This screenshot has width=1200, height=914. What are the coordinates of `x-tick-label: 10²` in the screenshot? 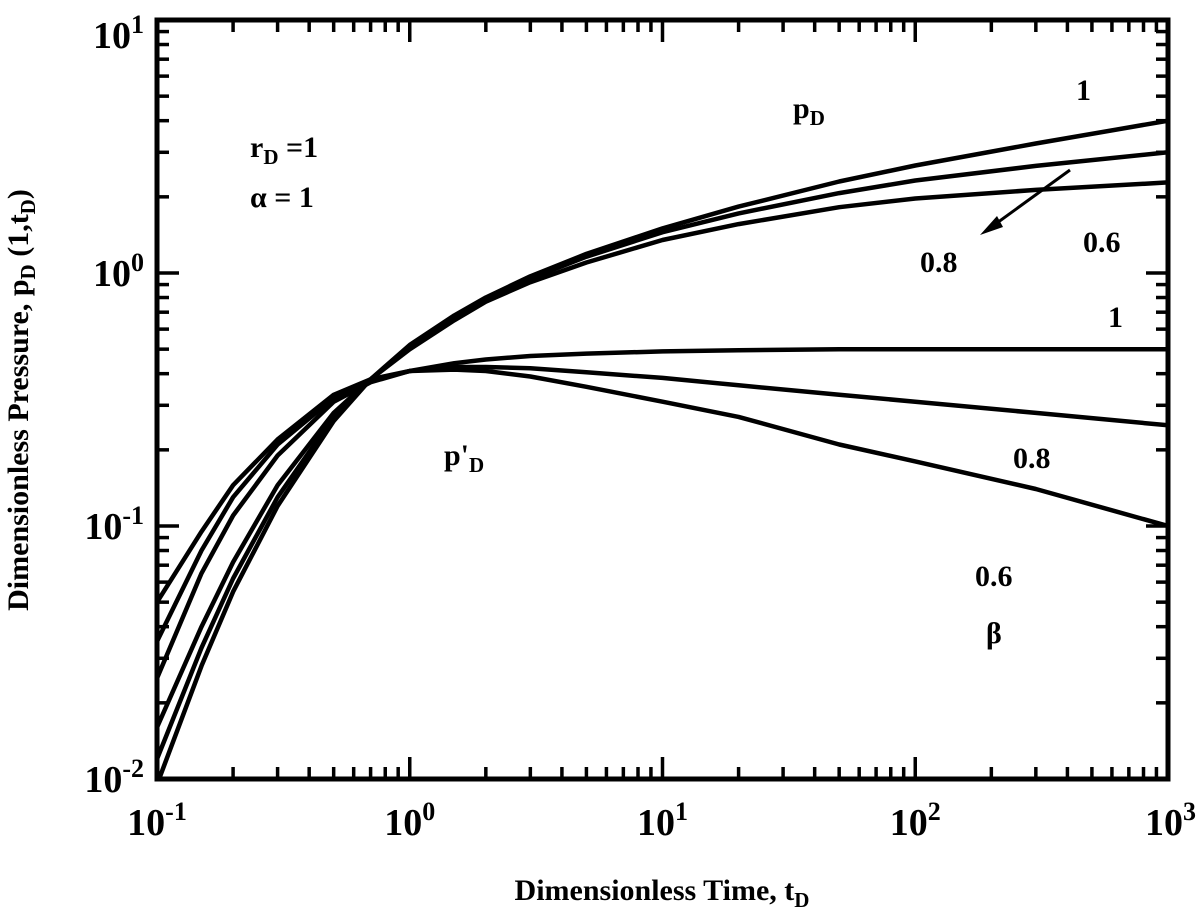 It's located at (915, 820).